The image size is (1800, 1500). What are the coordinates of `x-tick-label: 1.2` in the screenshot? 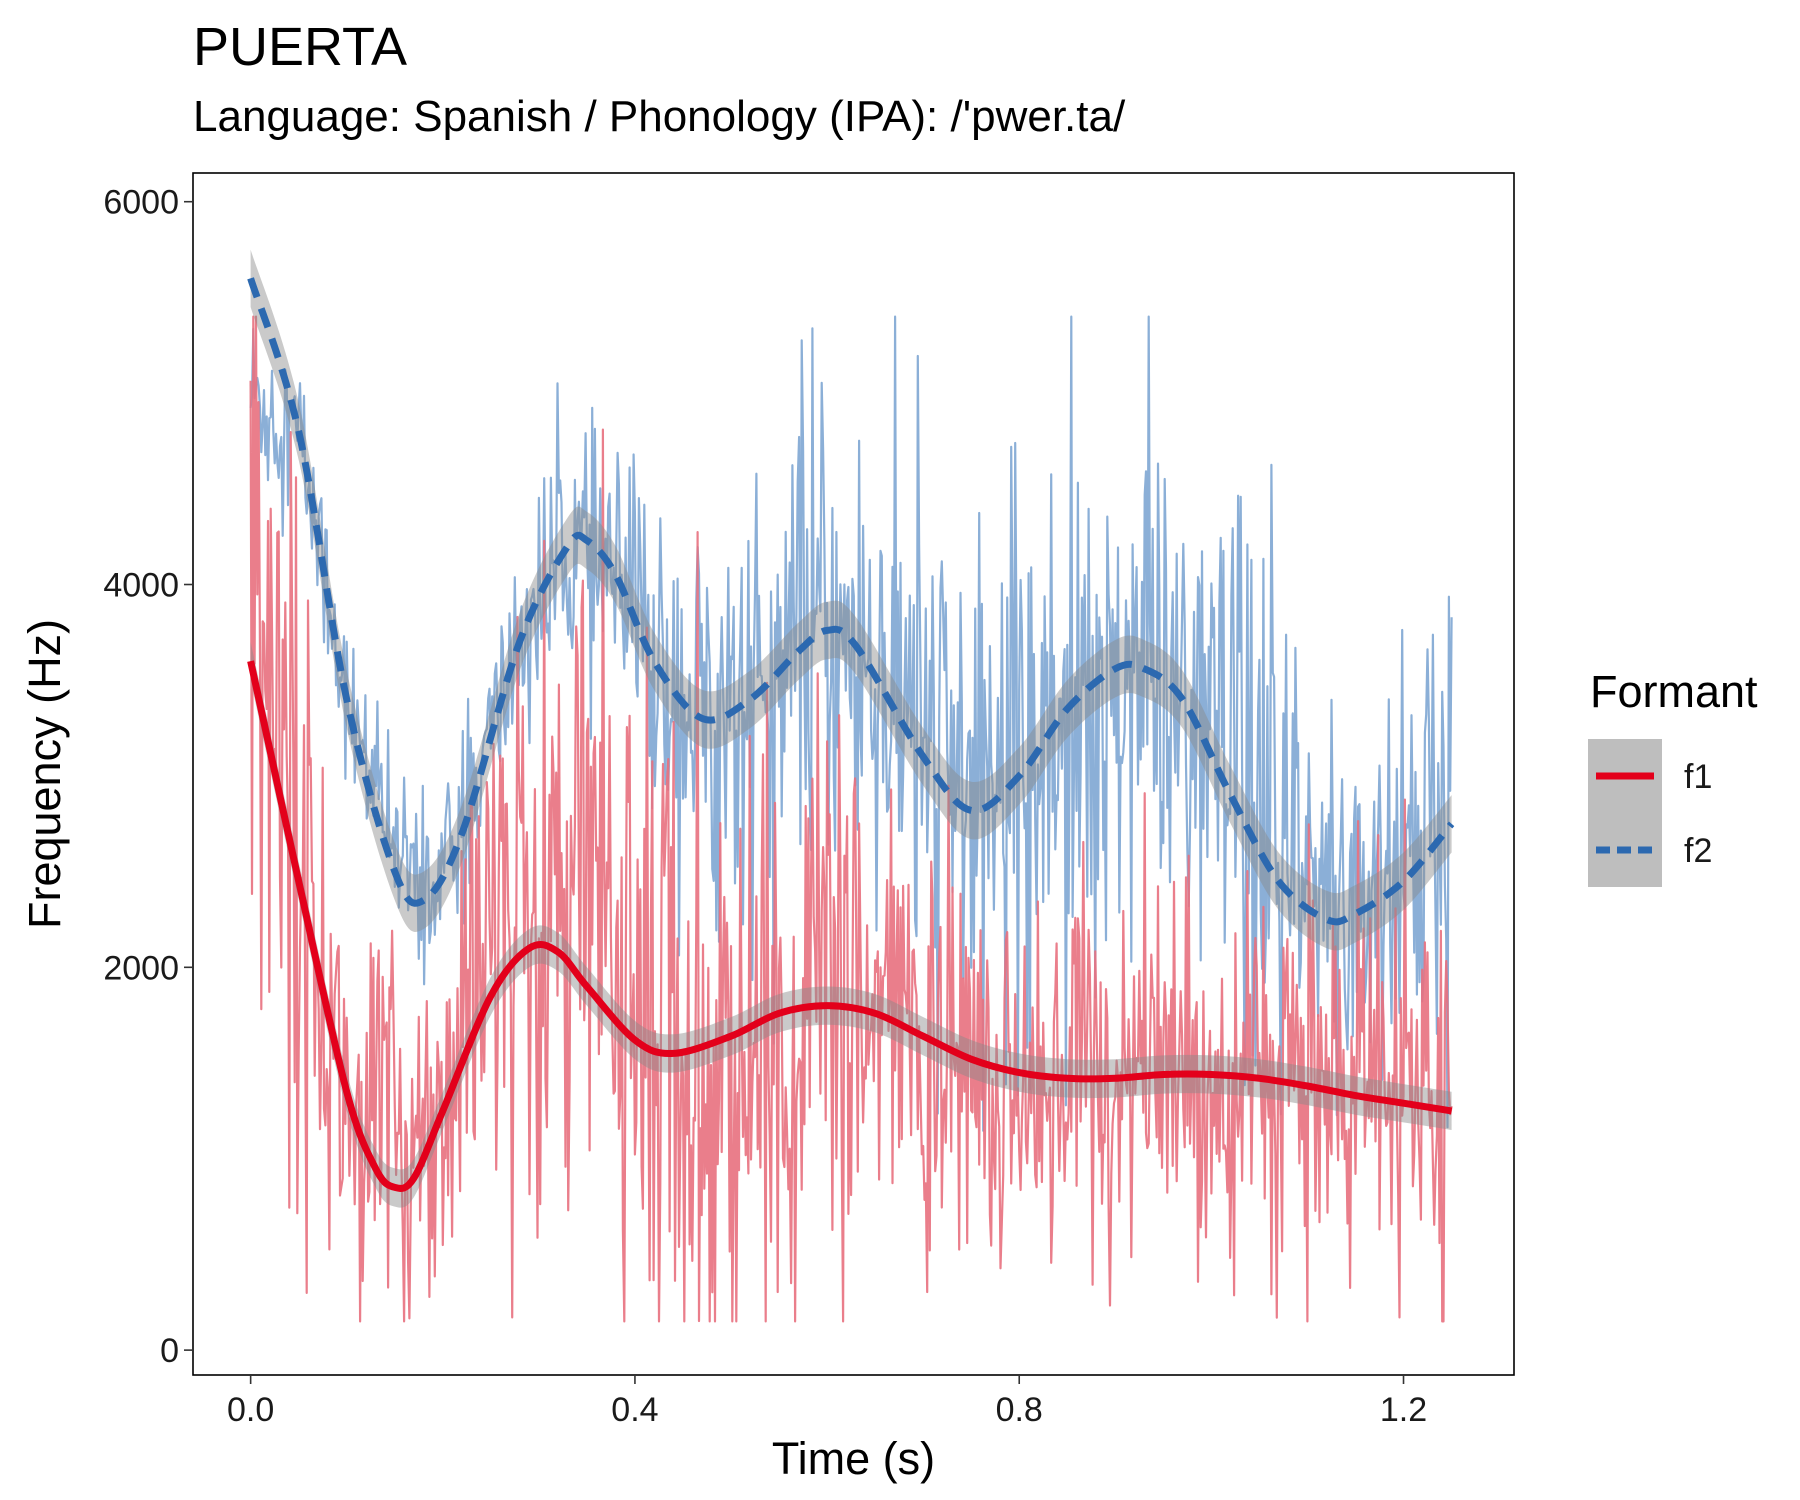 It's located at (1403, 1410).